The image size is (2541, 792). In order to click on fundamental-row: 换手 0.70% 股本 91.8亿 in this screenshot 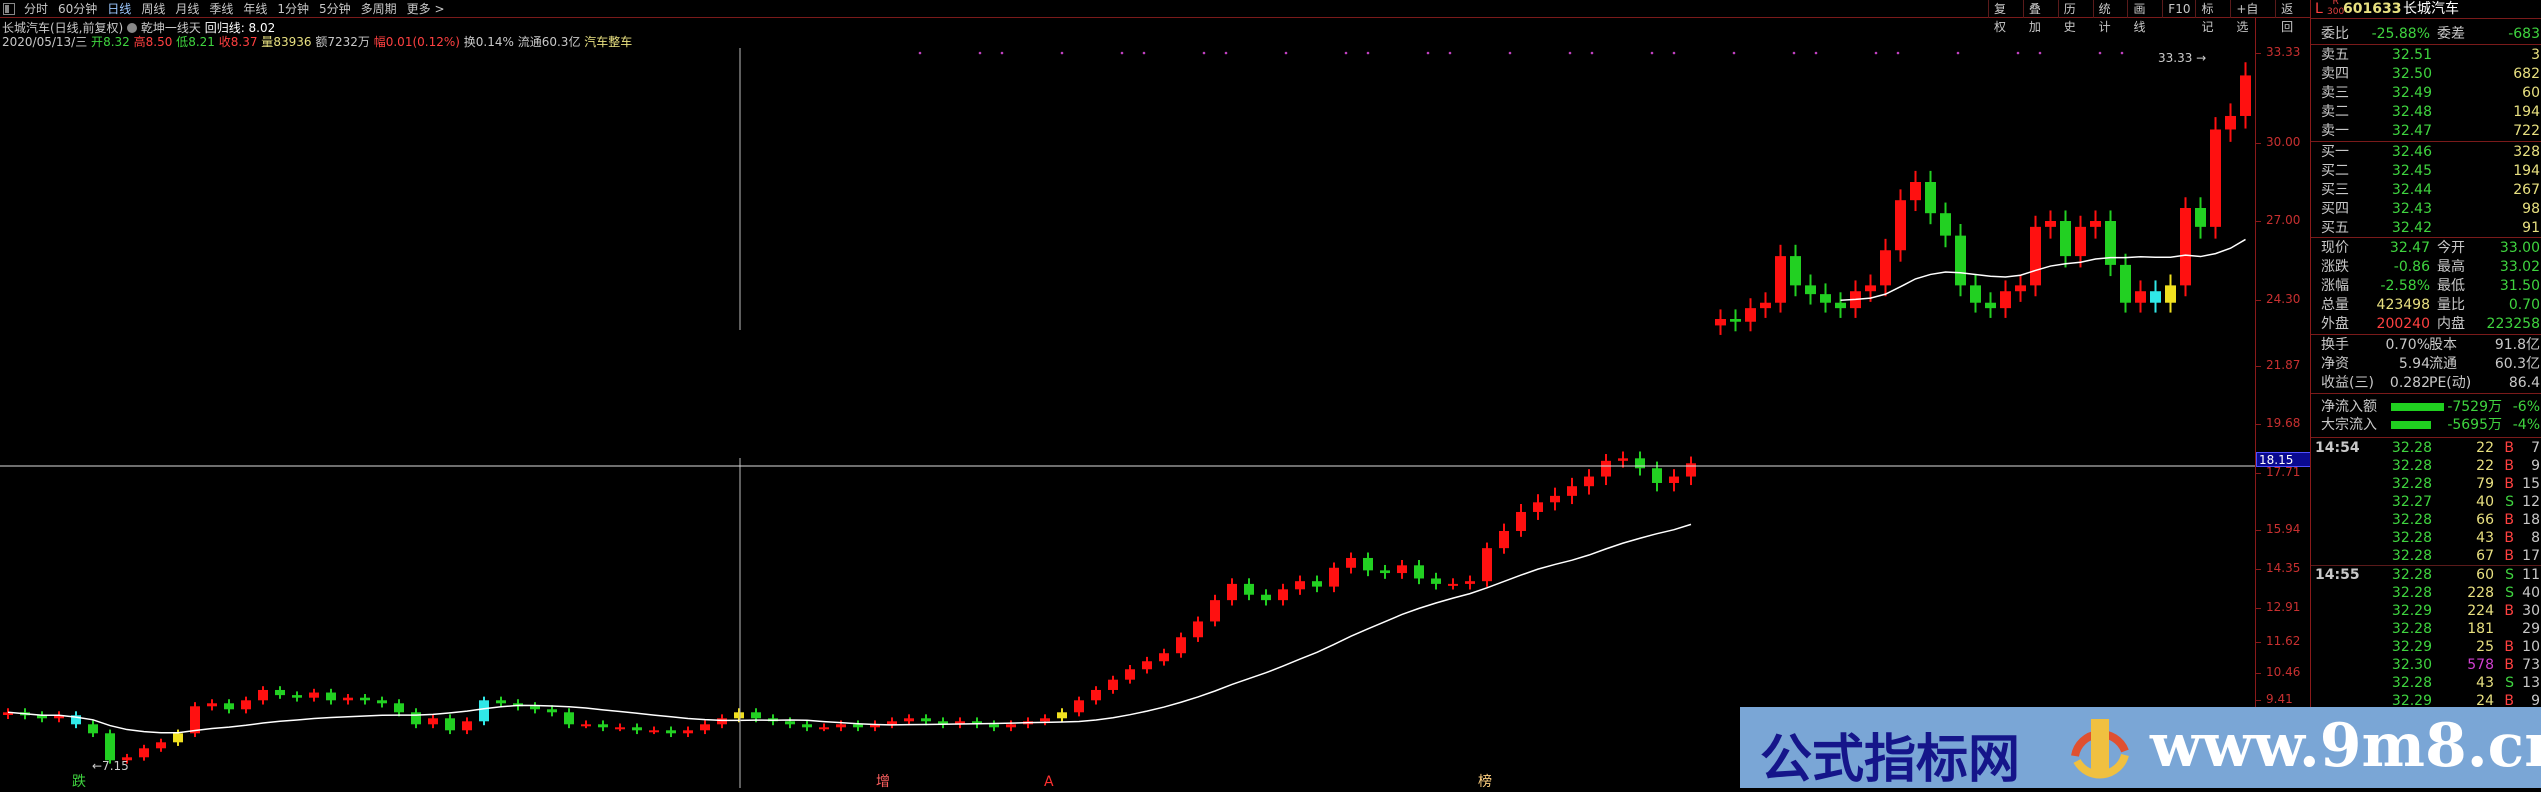, I will do `click(2426, 345)`.